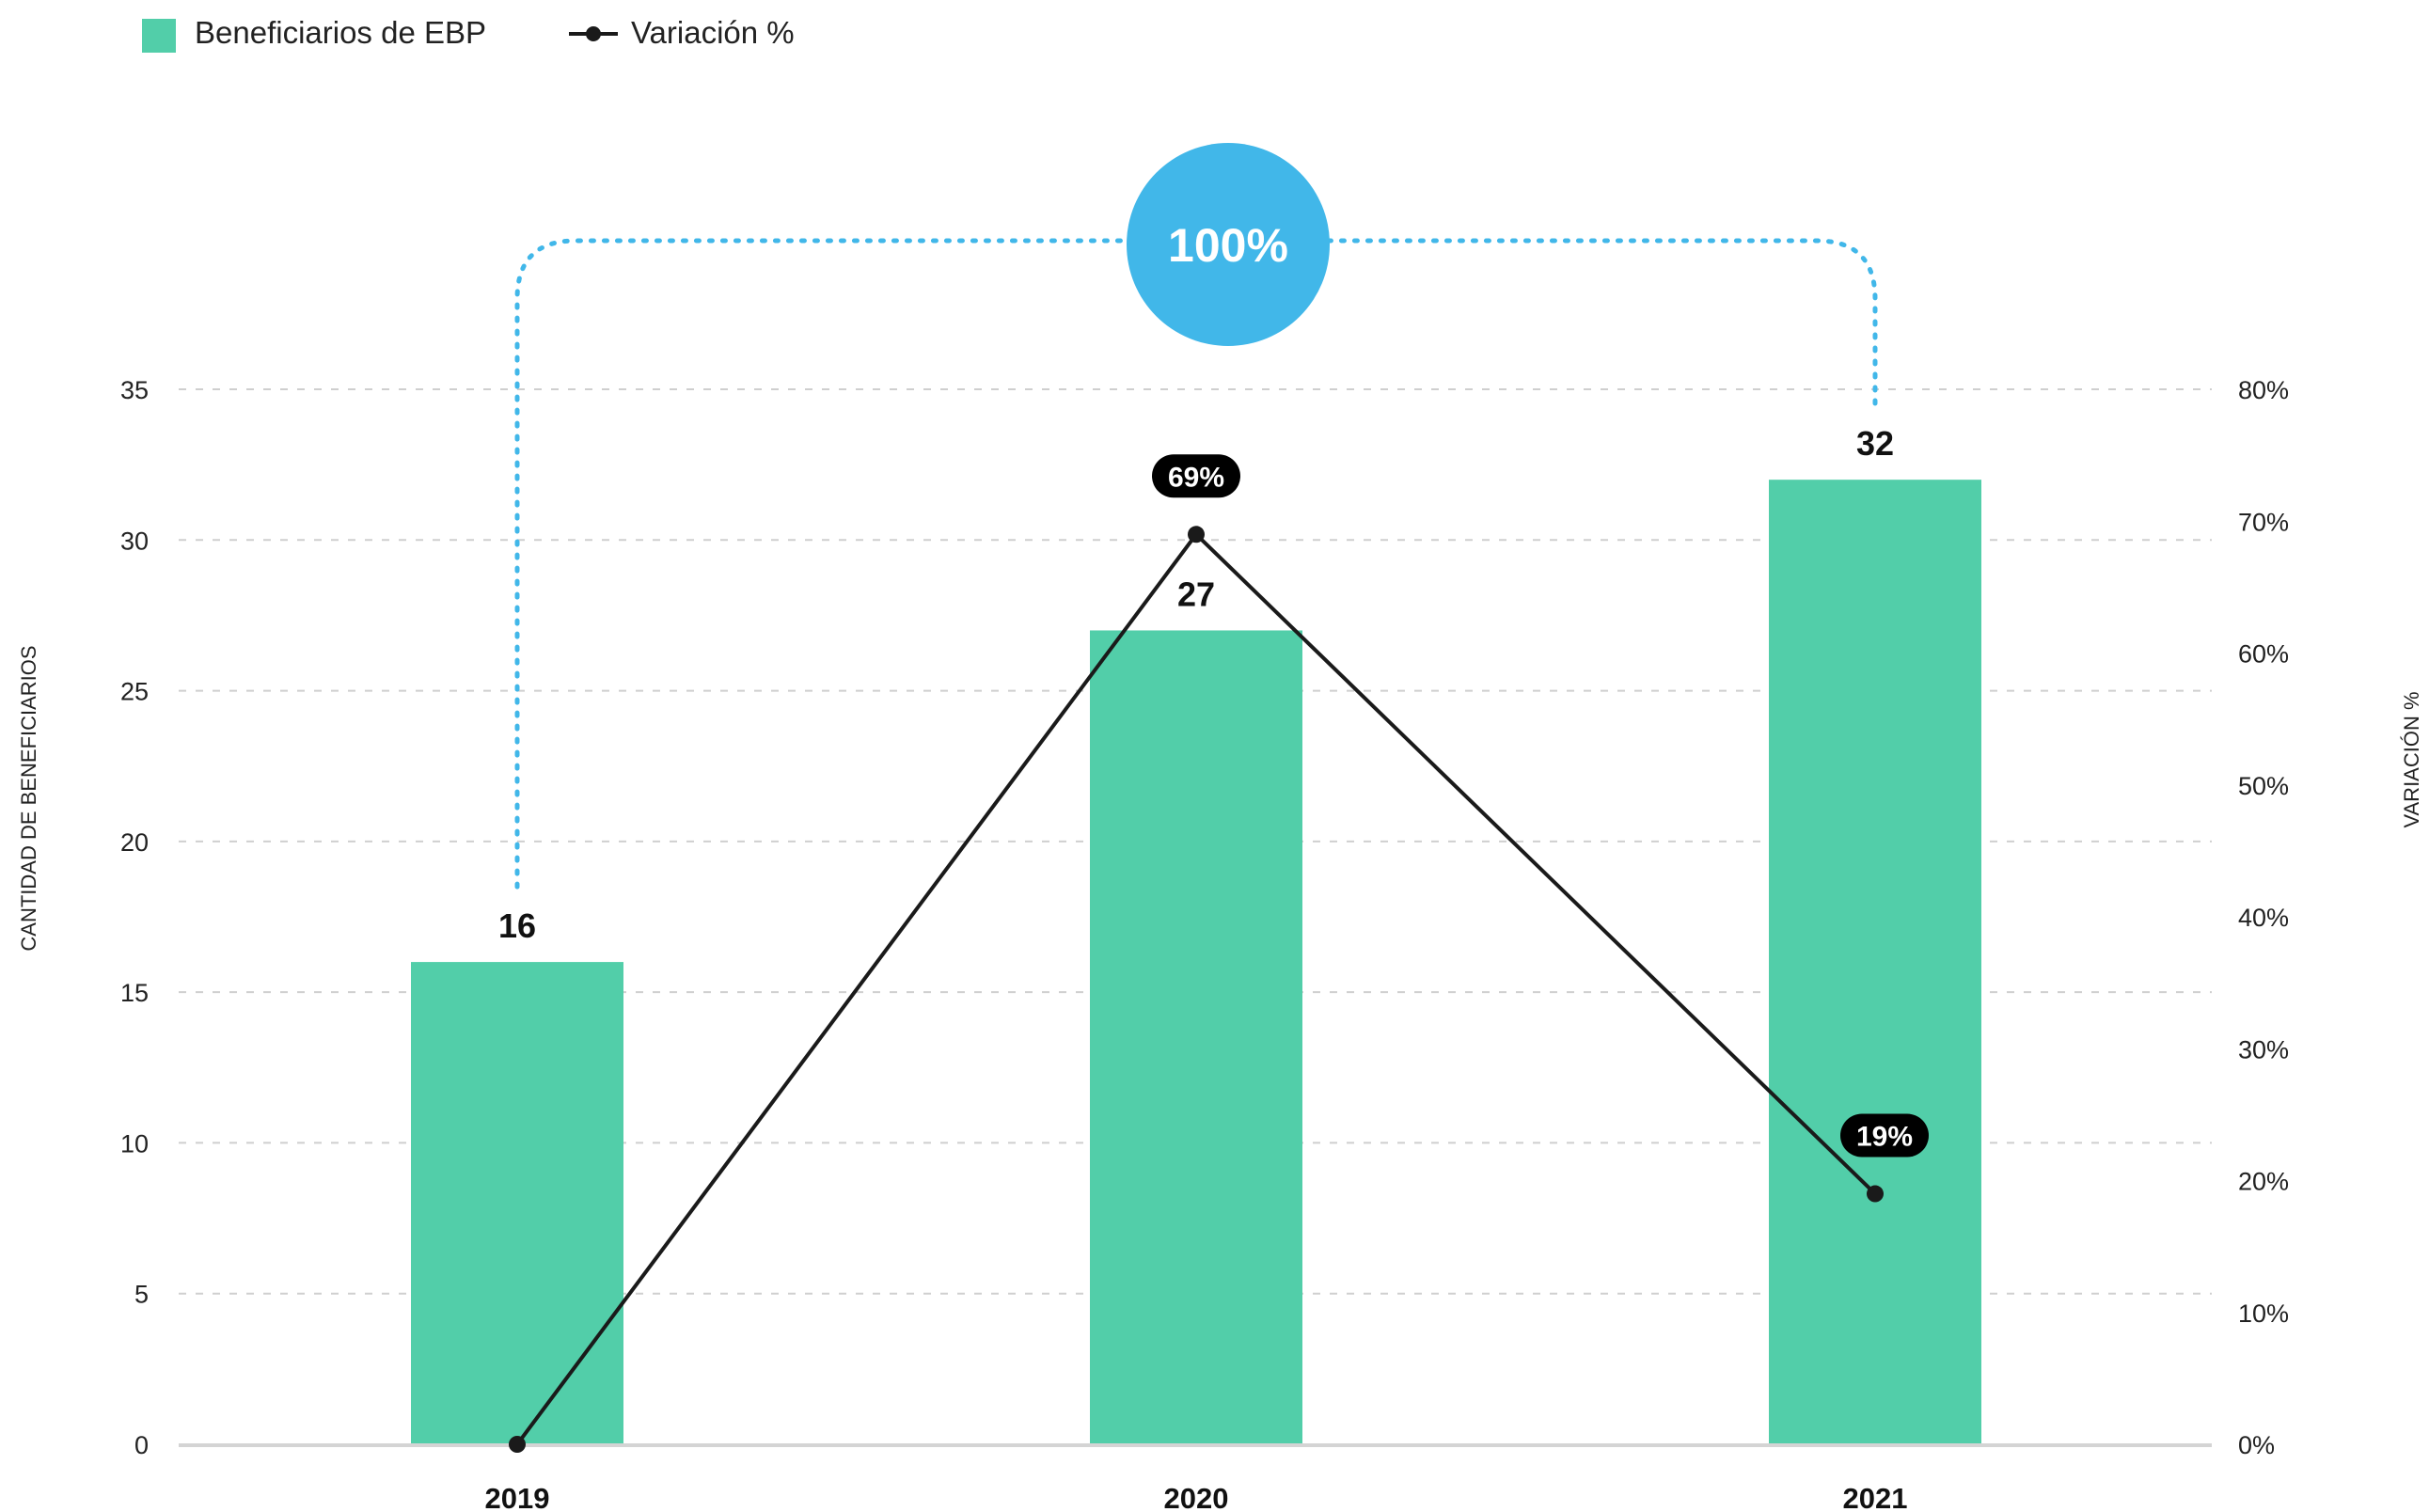 The height and width of the screenshot is (1512, 2429). What do you see at coordinates (29, 798) in the screenshot?
I see `left-axis-title: CANTIDAD DE BENEFICIARIOS` at bounding box center [29, 798].